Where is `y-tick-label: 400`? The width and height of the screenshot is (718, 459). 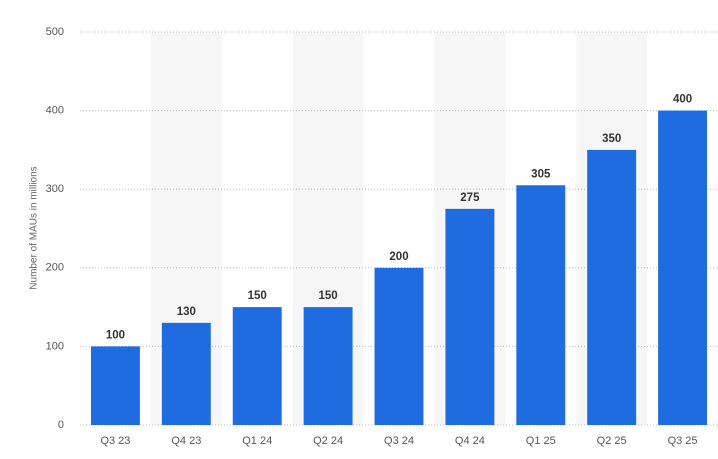
y-tick-label: 400 is located at coordinates (55, 111).